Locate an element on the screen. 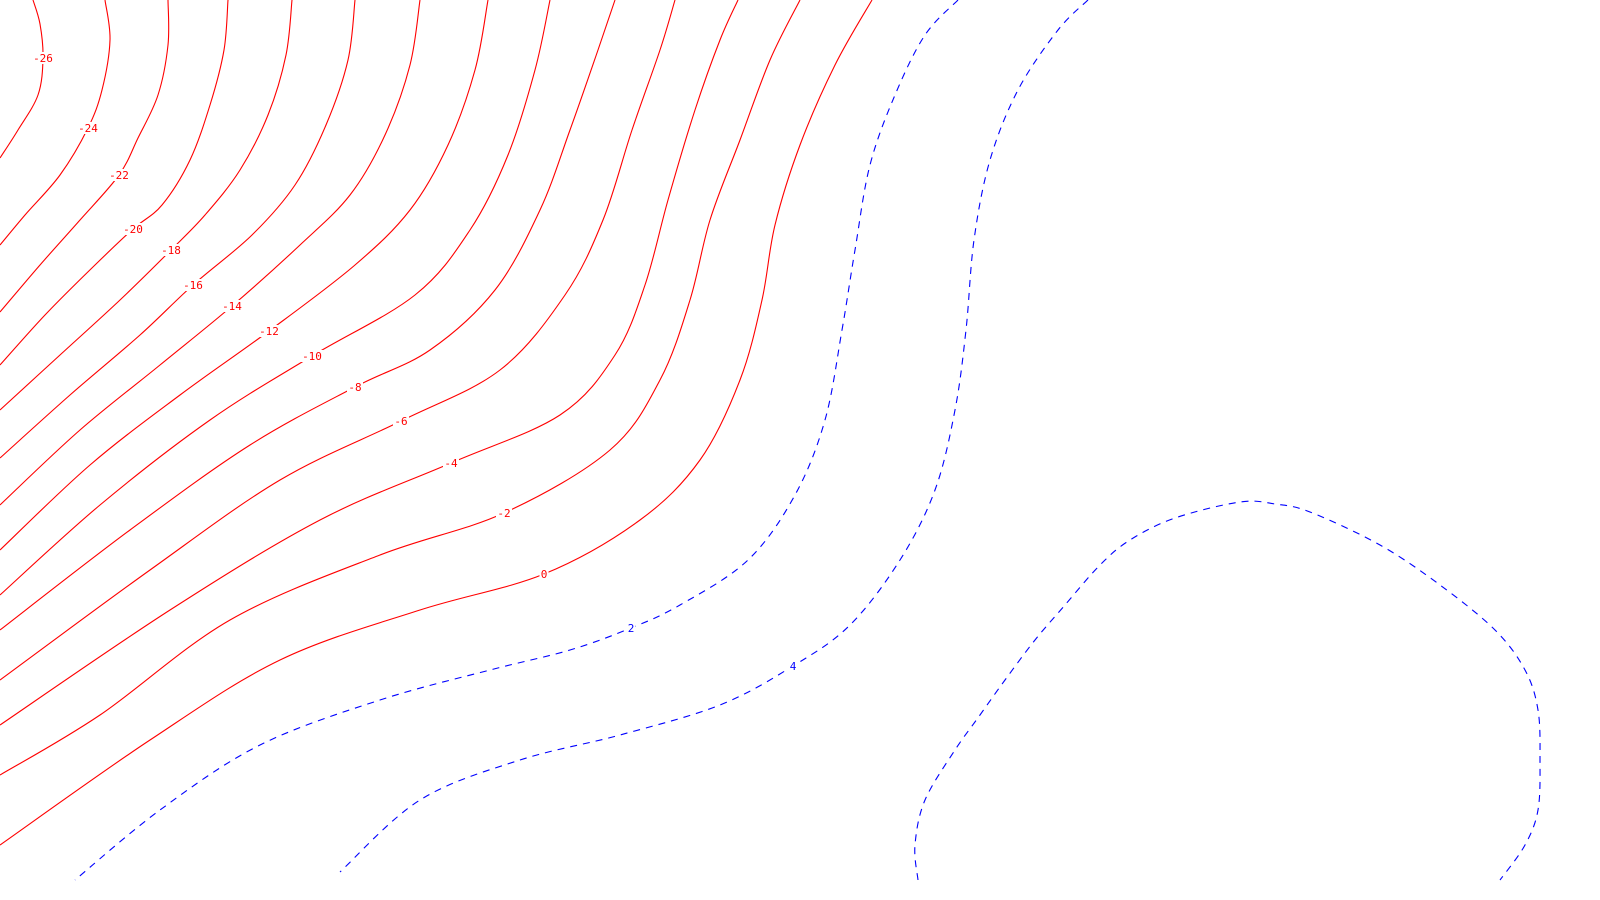 The image size is (1600, 900). contour-label: -16 is located at coordinates (193, 285).